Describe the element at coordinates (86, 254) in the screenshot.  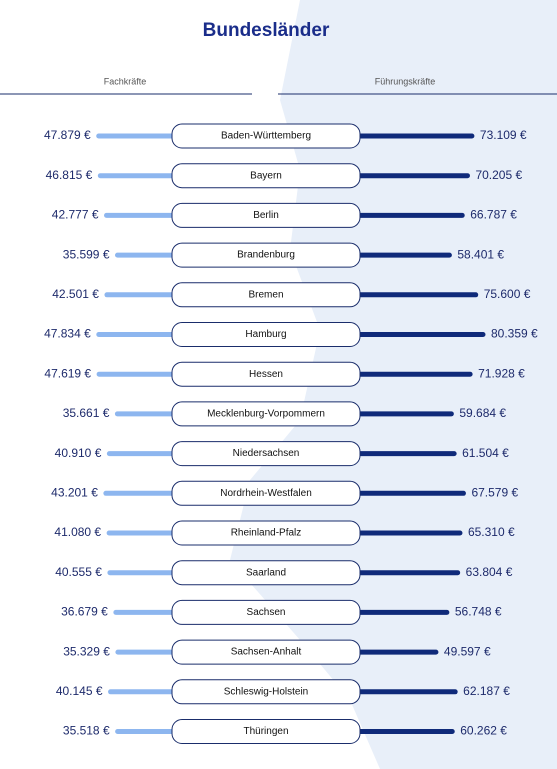
I see `value-label-left: 35.599 €` at that location.